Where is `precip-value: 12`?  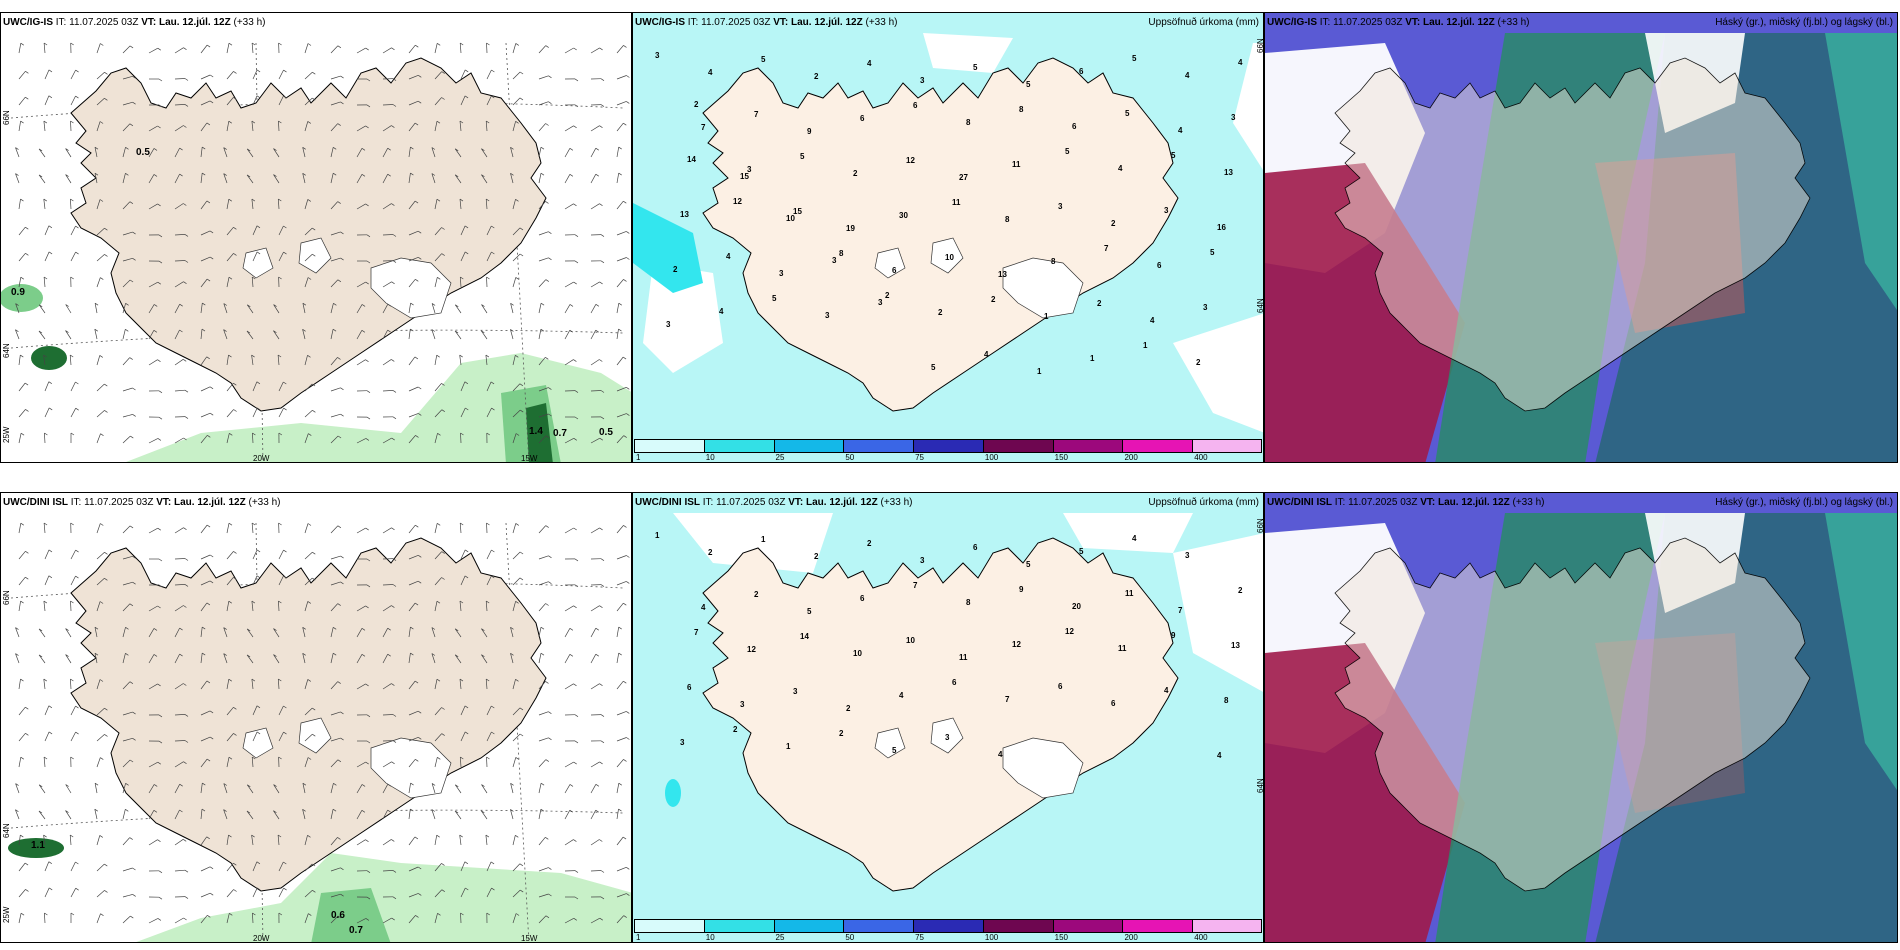
precip-value: 12 is located at coordinates (1016, 644).